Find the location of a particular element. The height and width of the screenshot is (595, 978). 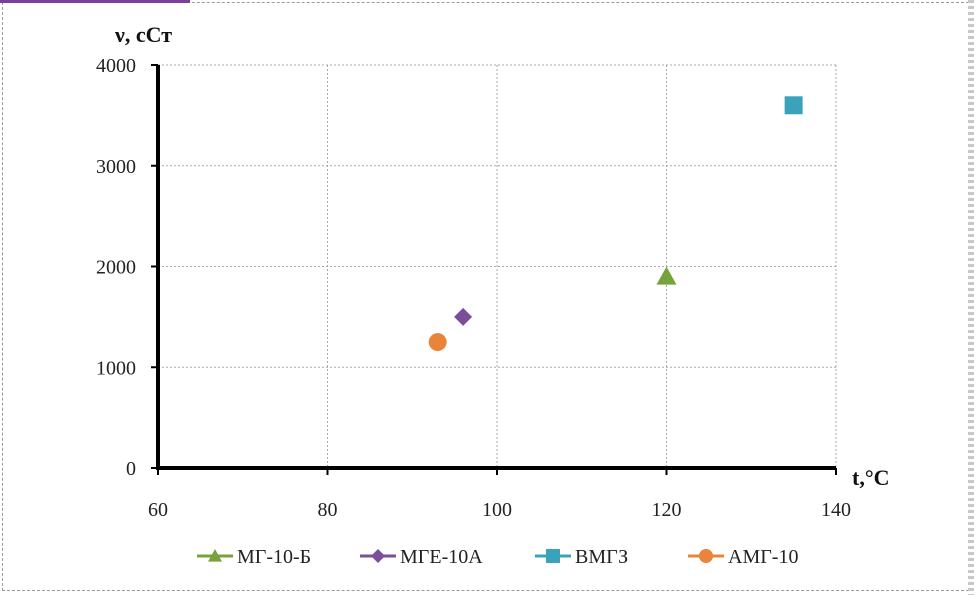

legend-label-3: АМГ-10 is located at coordinates (763, 557).